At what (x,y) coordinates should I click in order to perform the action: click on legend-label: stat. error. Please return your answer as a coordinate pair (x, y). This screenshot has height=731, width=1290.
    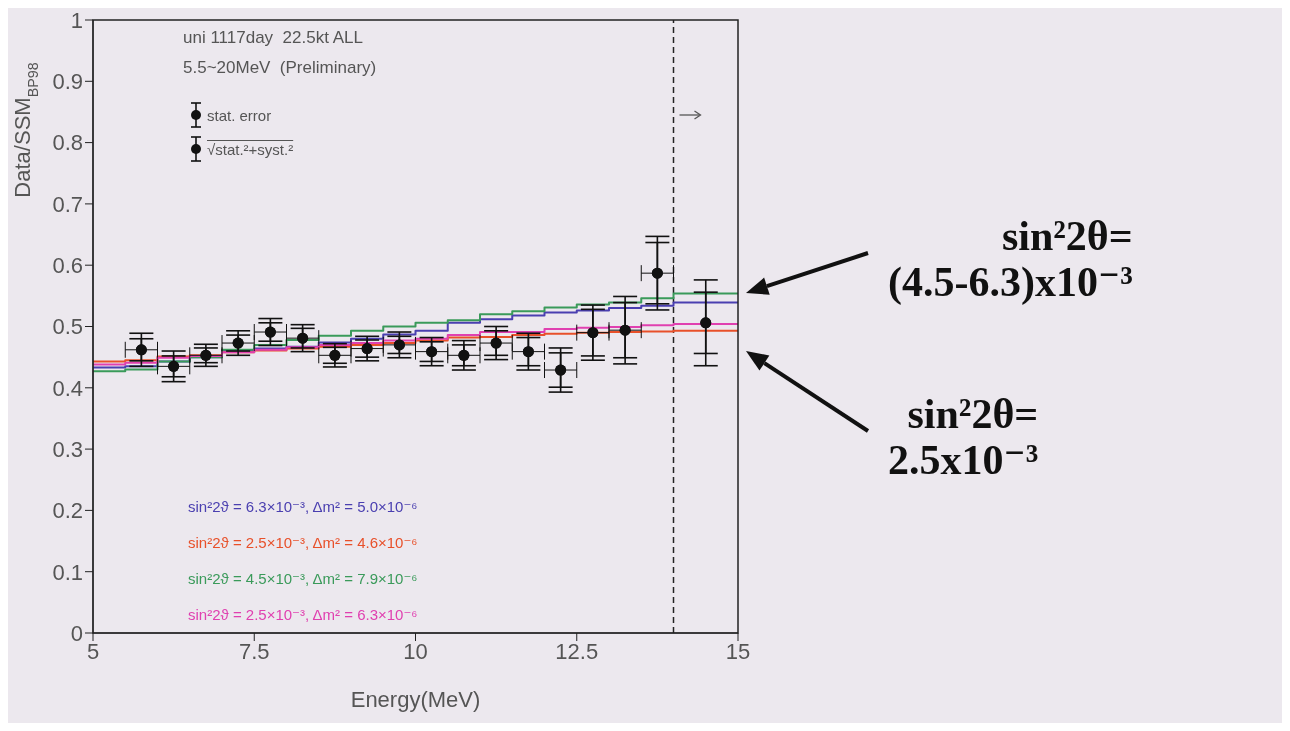
    Looking at the image, I should click on (239, 115).